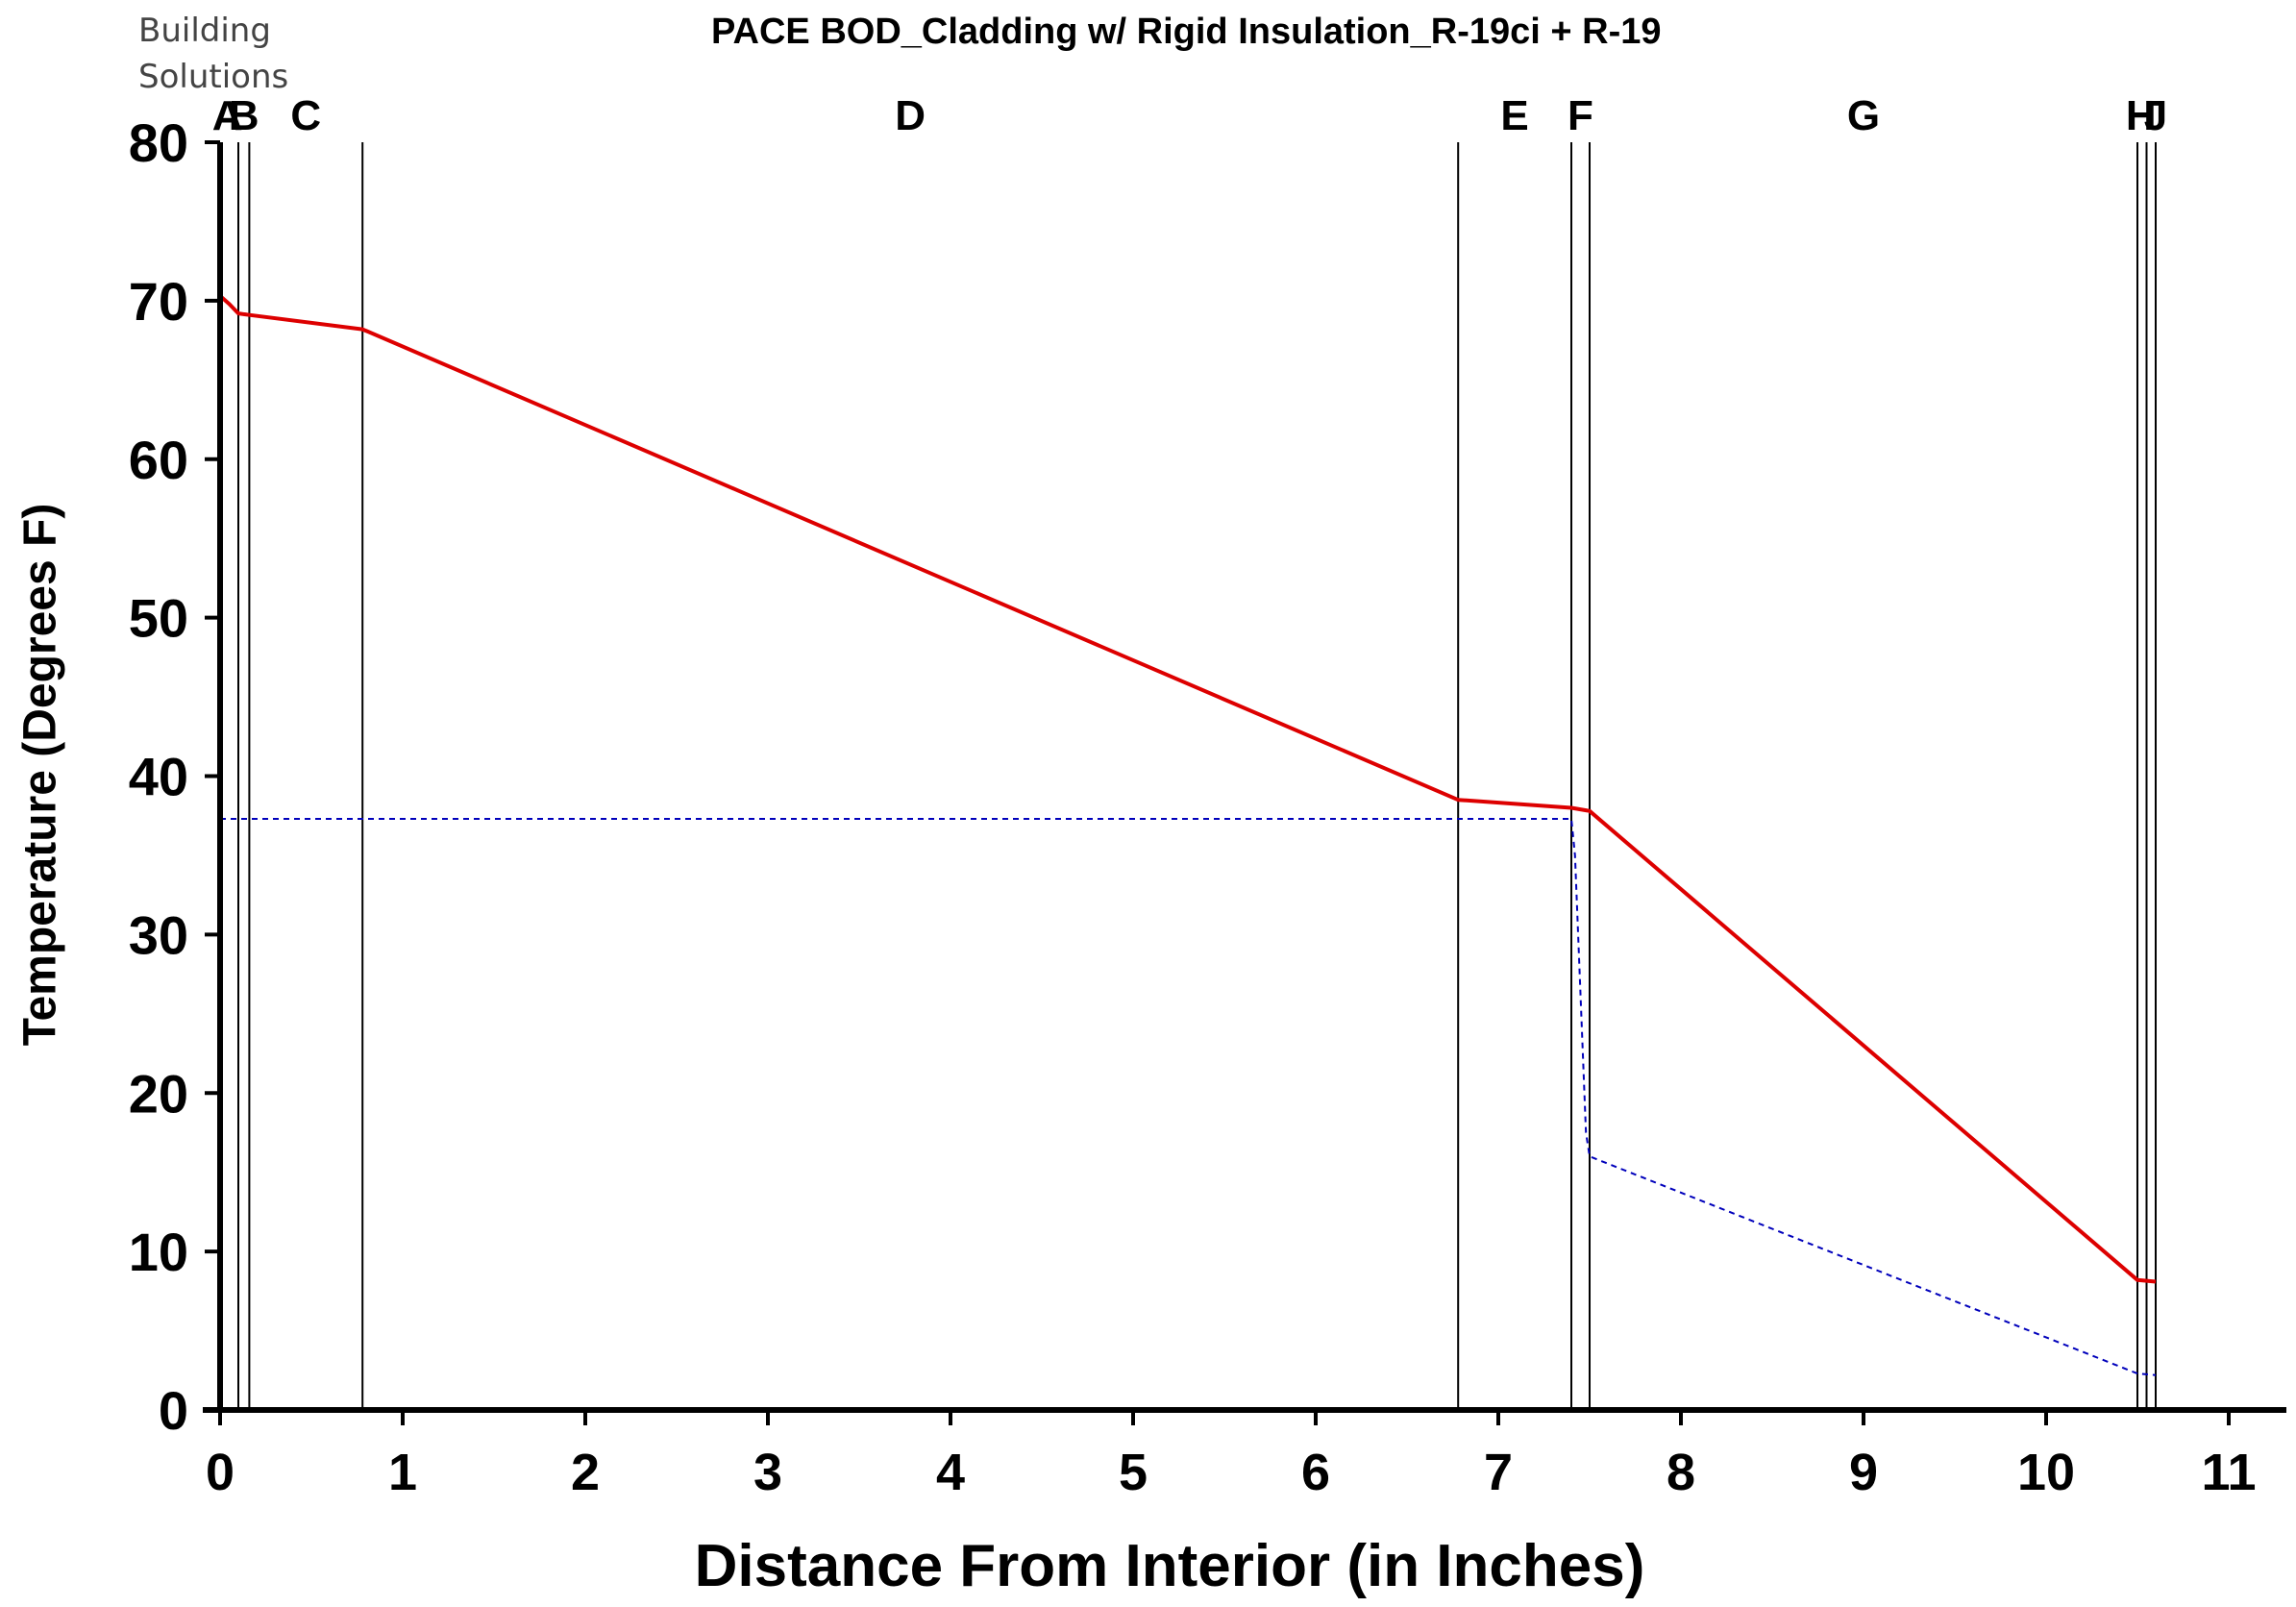 This screenshot has width=2296, height=1607. I want to click on layer-label-d: D, so click(910, 115).